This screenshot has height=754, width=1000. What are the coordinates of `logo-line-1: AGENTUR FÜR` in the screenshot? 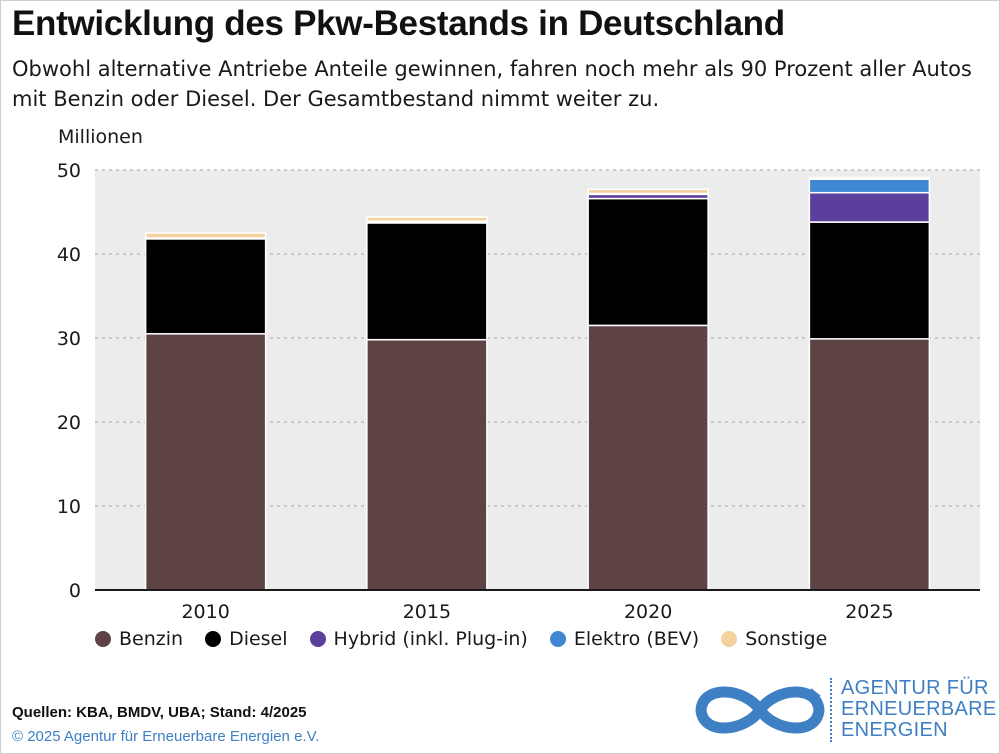 It's located at (915, 688).